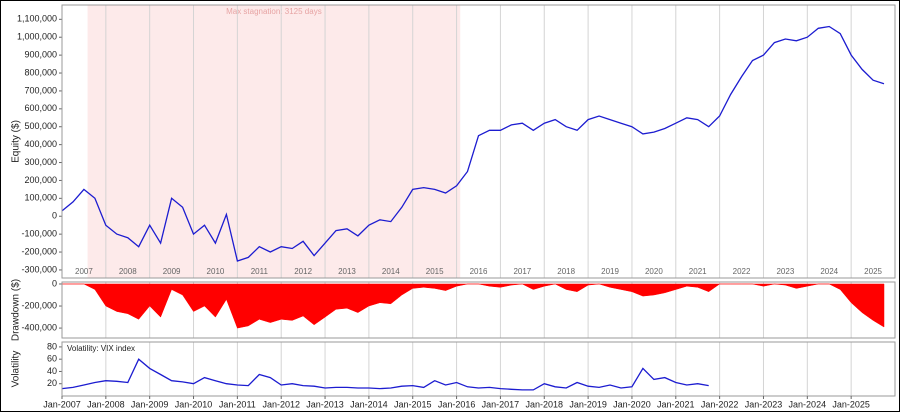 The width and height of the screenshot is (900, 412). Describe the element at coordinates (676, 404) in the screenshot. I see `x-tick-label: Jan-2021` at that location.